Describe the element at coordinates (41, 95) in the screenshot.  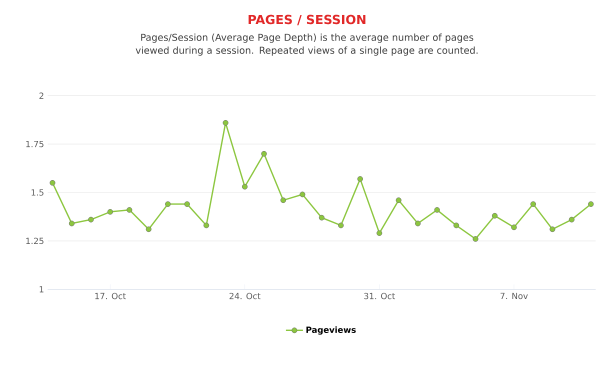
I see `y-tick-label: 2` at that location.